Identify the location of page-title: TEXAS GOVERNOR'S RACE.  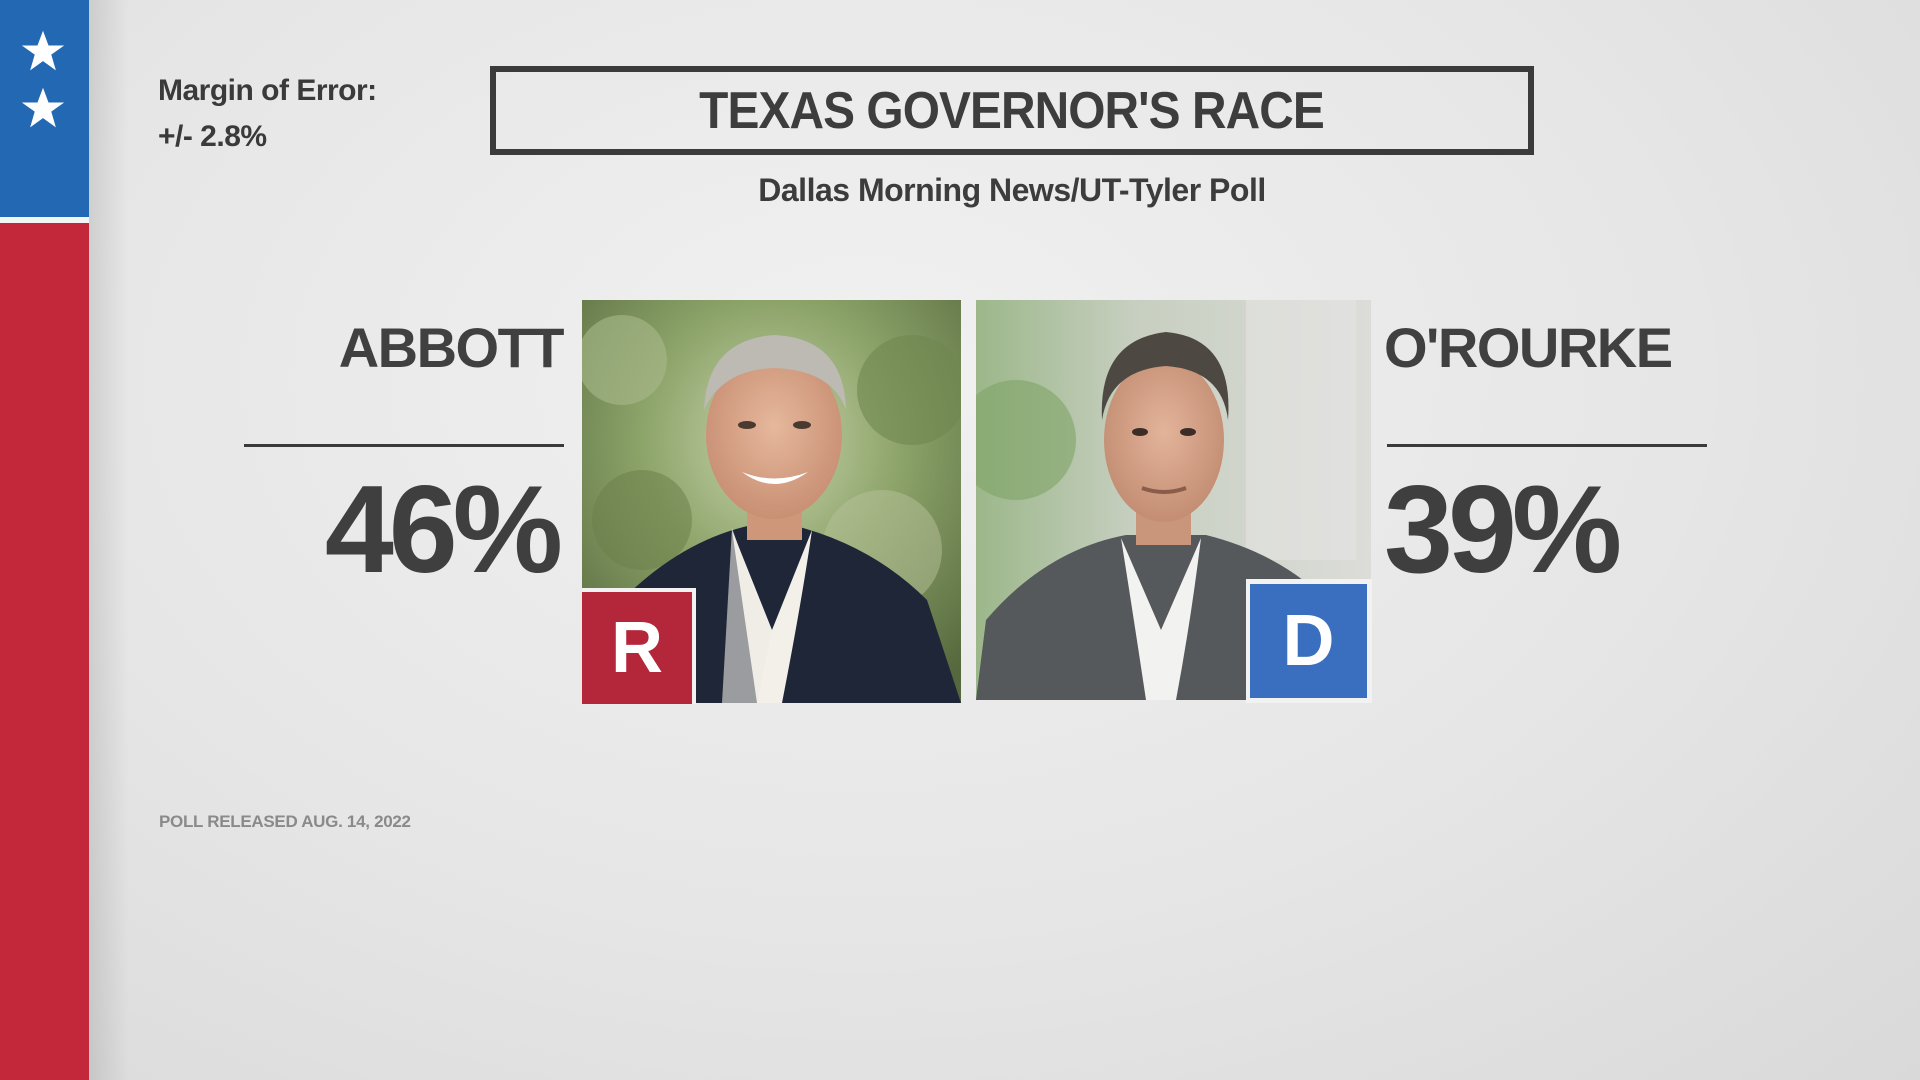
(1012, 110).